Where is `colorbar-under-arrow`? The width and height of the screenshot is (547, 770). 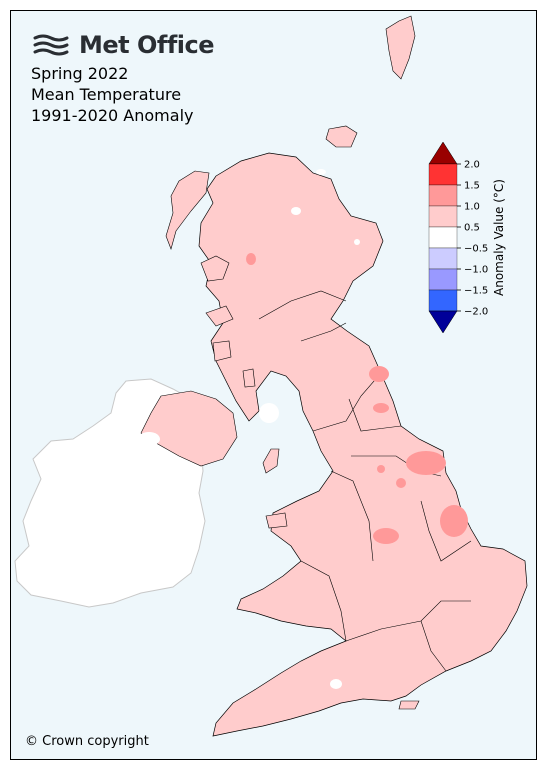 colorbar-under-arrow is located at coordinates (443, 322).